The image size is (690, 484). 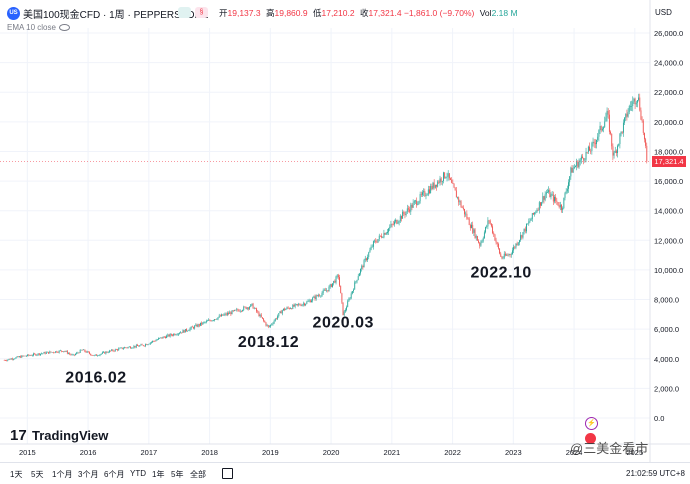 I want to click on eye-icon, so click(x=64, y=28).